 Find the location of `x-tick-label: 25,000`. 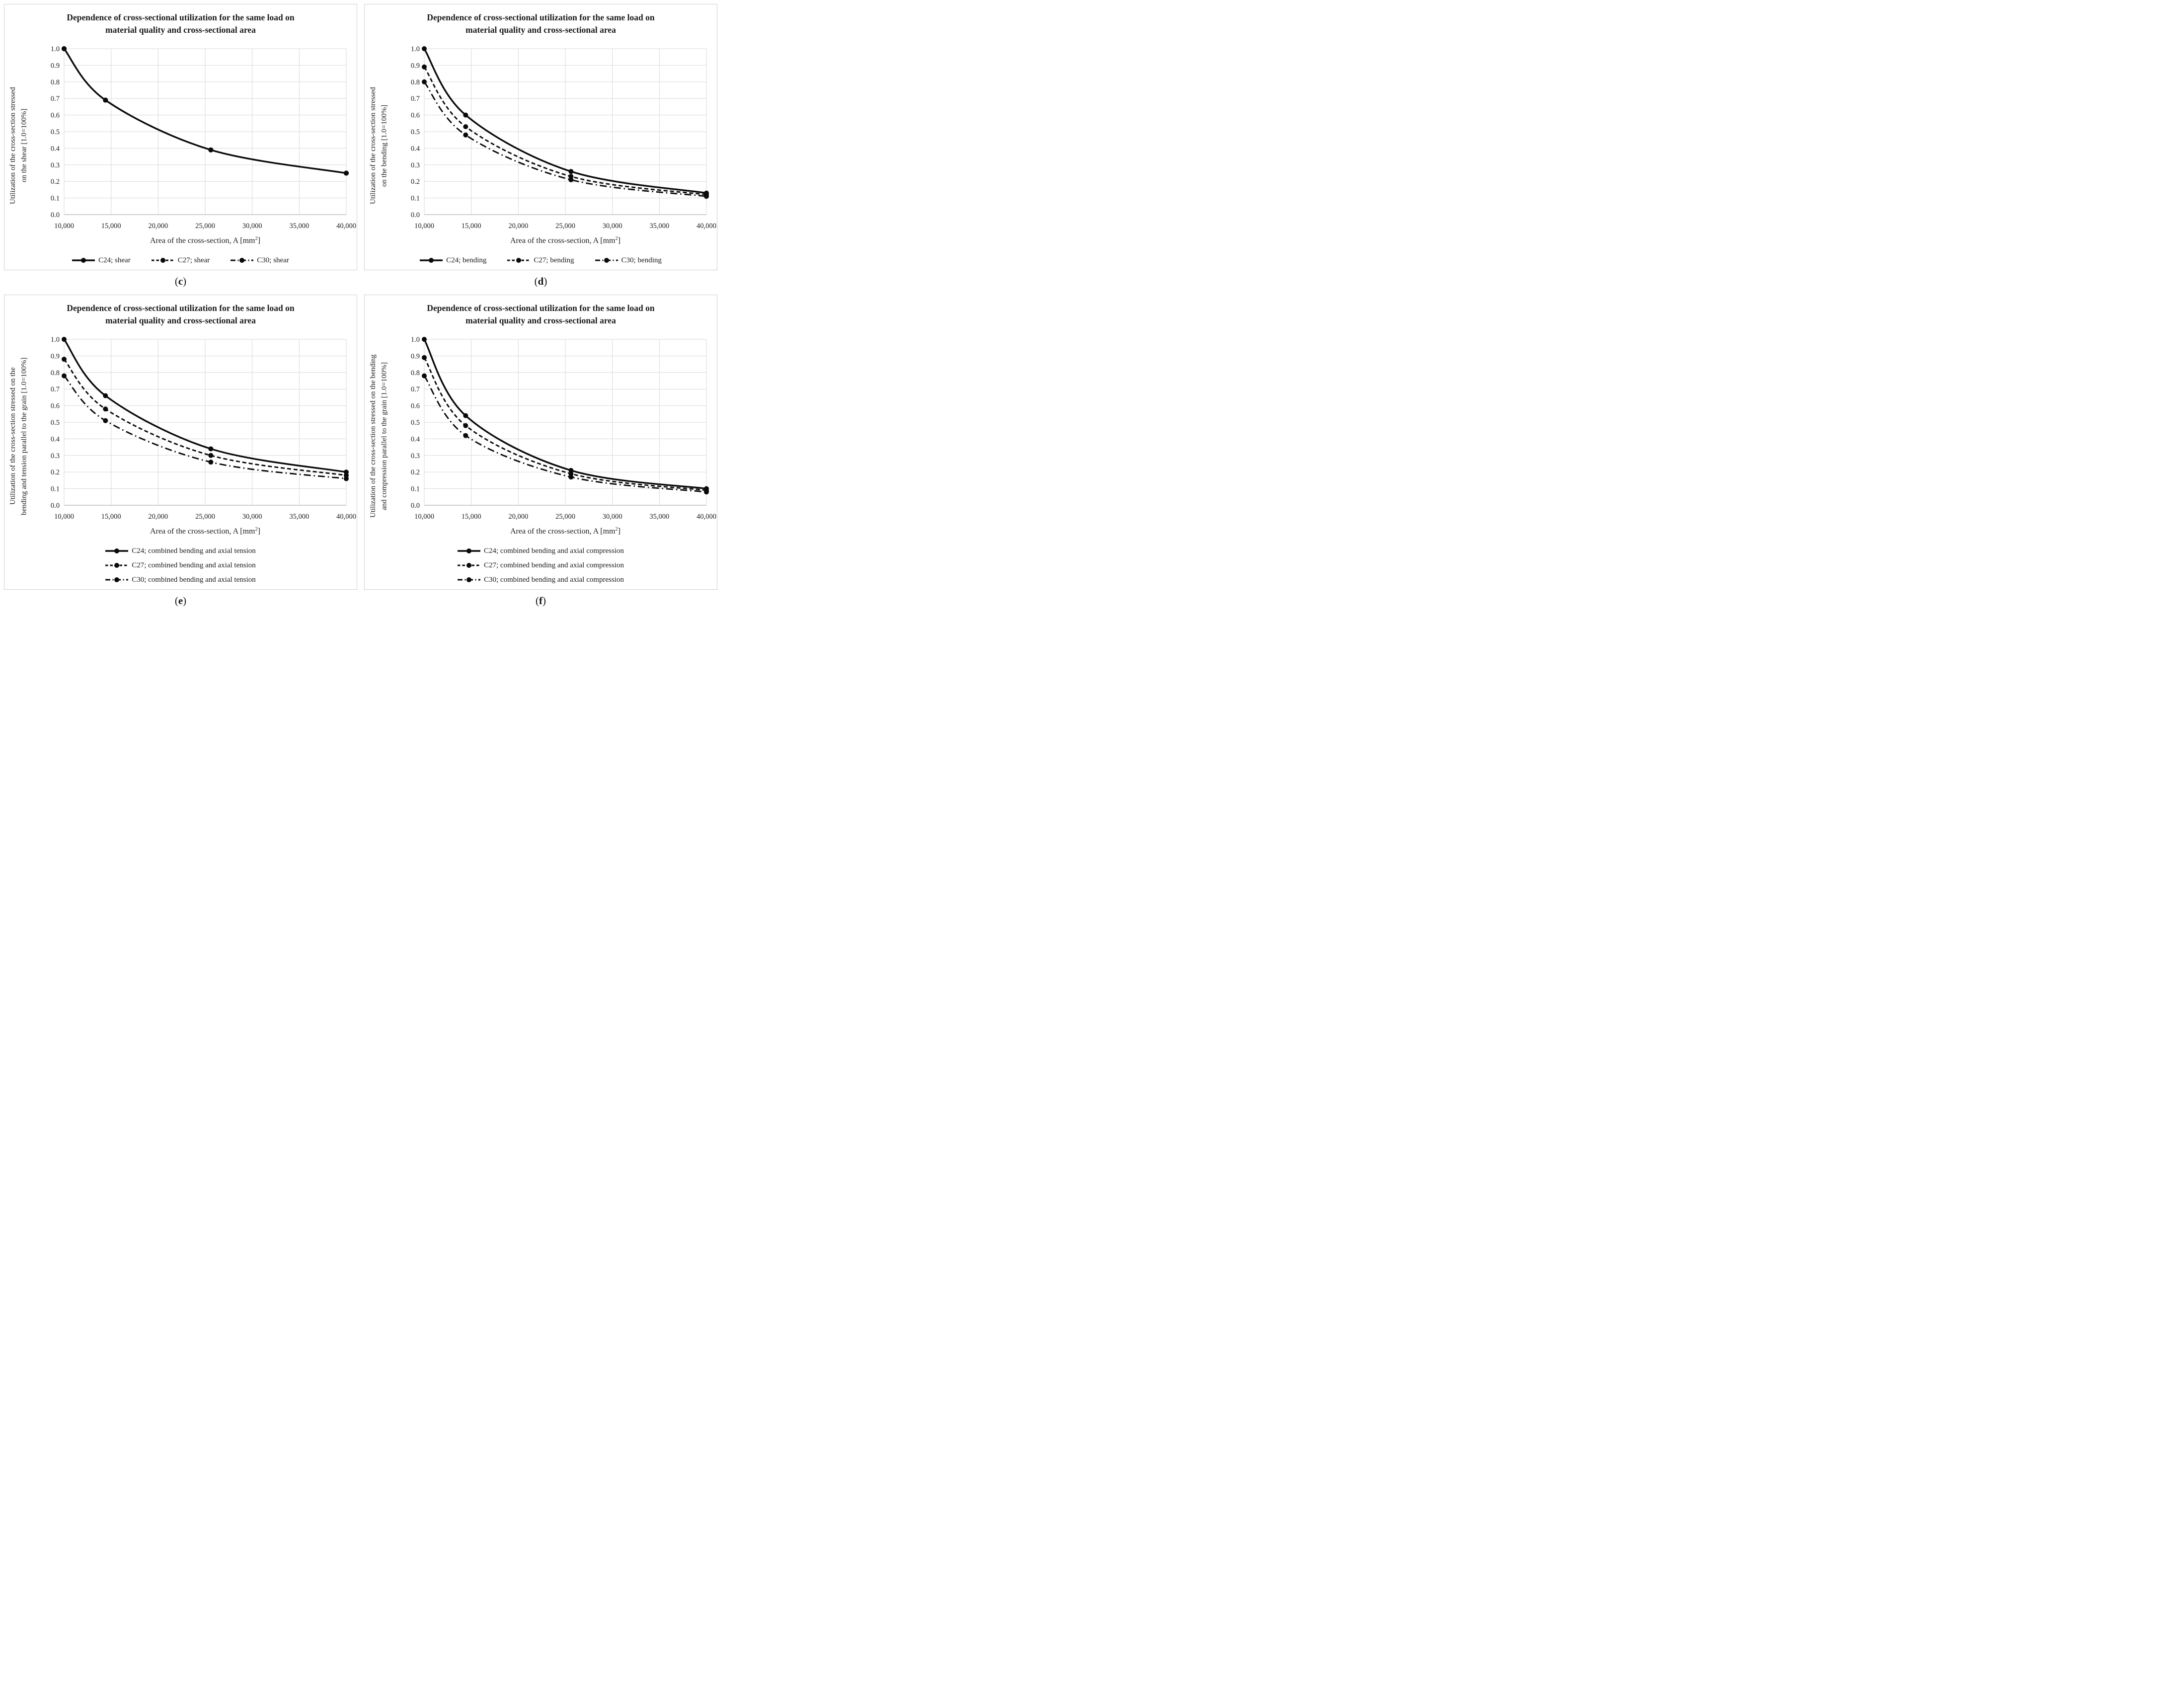

x-tick-label: 25,000 is located at coordinates (205, 226).